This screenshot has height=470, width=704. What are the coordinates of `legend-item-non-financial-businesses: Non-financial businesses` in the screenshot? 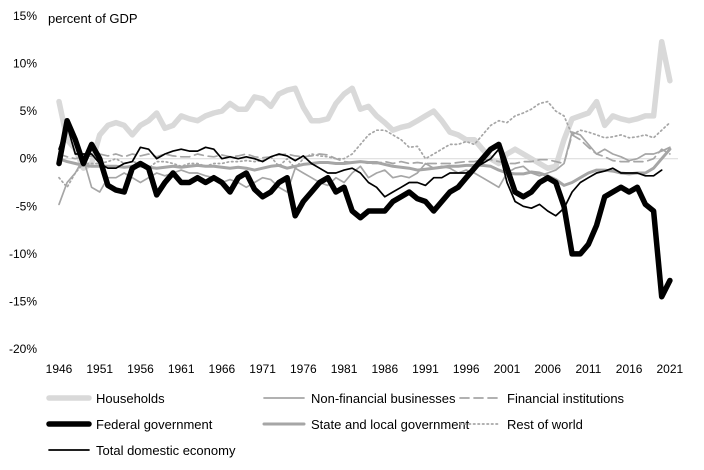 It's located at (359, 398).